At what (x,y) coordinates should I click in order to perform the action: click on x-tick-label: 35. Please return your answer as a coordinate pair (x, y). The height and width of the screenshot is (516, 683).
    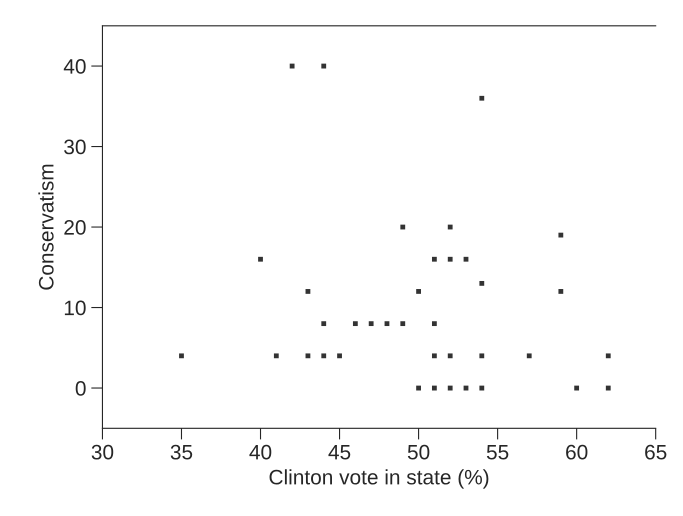
    Looking at the image, I should click on (181, 452).